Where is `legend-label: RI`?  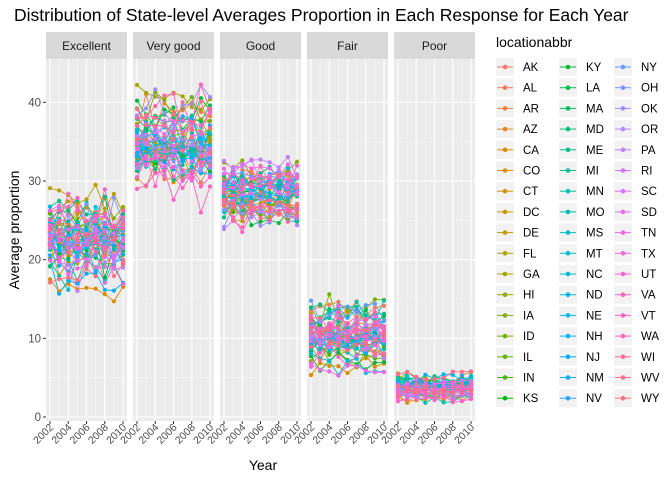 legend-label: RI is located at coordinates (647, 172).